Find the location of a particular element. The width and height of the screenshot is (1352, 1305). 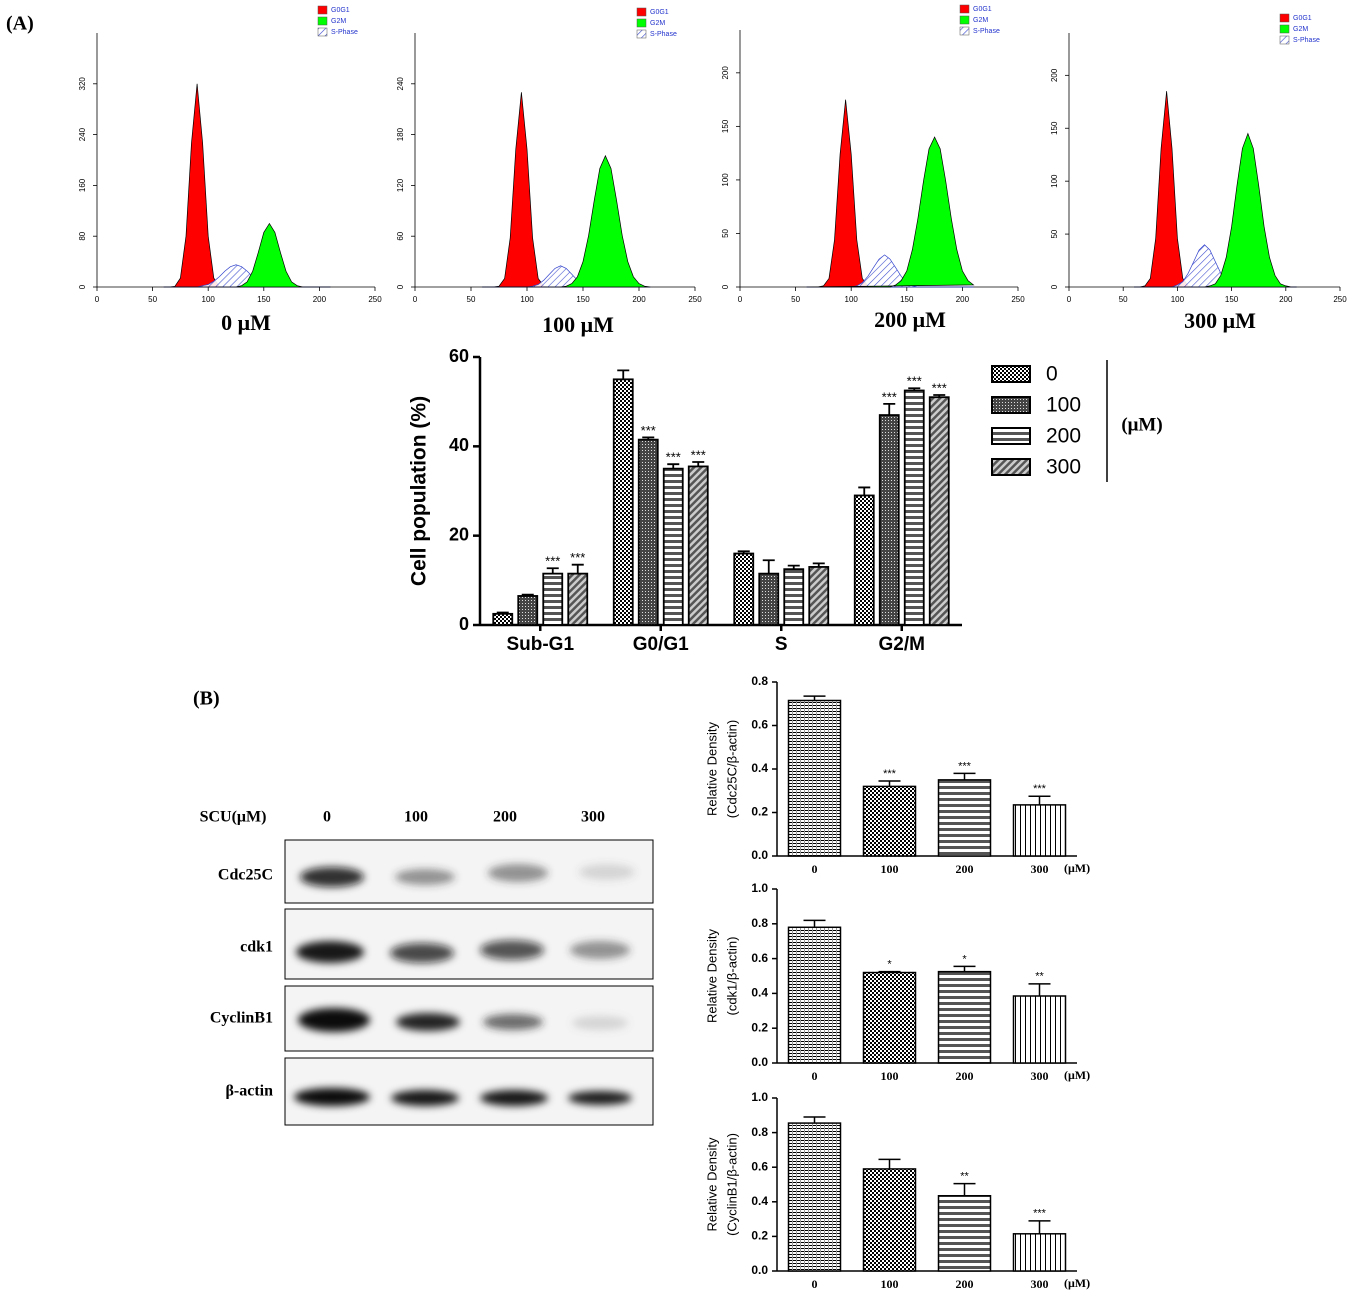

y-tick-label: 80 is located at coordinates (82, 235).